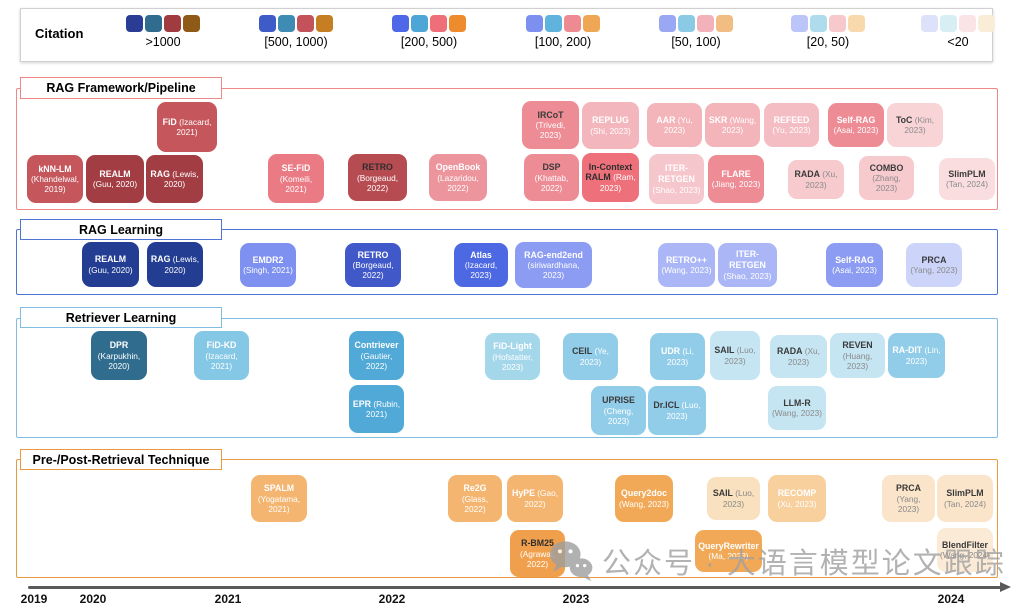 This screenshot has height=610, width=1018. I want to click on paper-label: DSP (Khattab, 2022), so click(551, 177).